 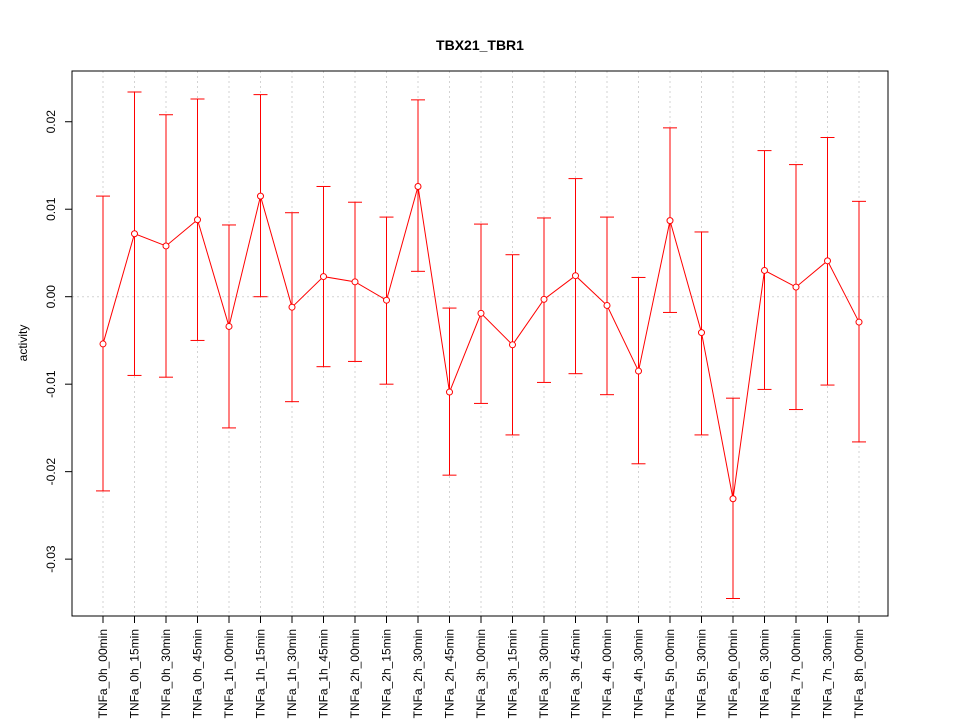 I want to click on y-tick-label: -0.02, so click(x=51, y=472).